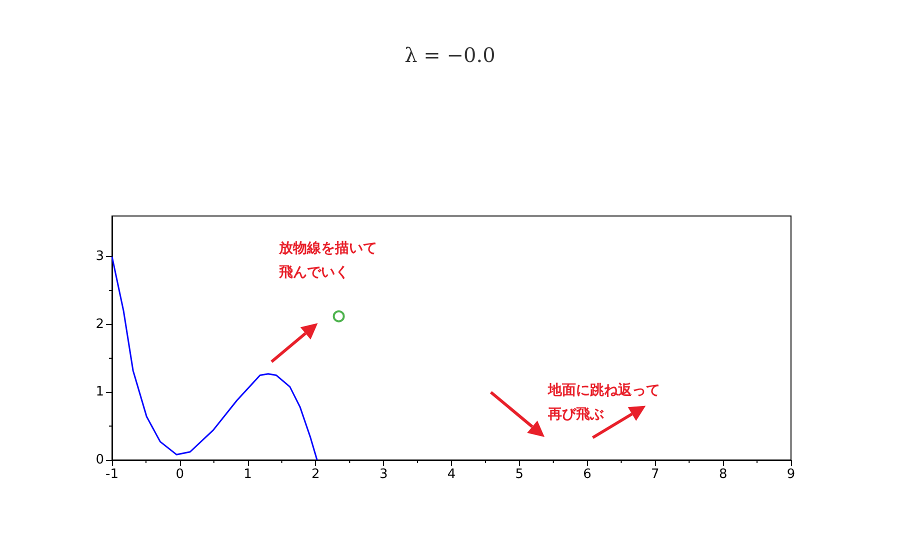  I want to click on x-tick-label: 4, so click(451, 474).